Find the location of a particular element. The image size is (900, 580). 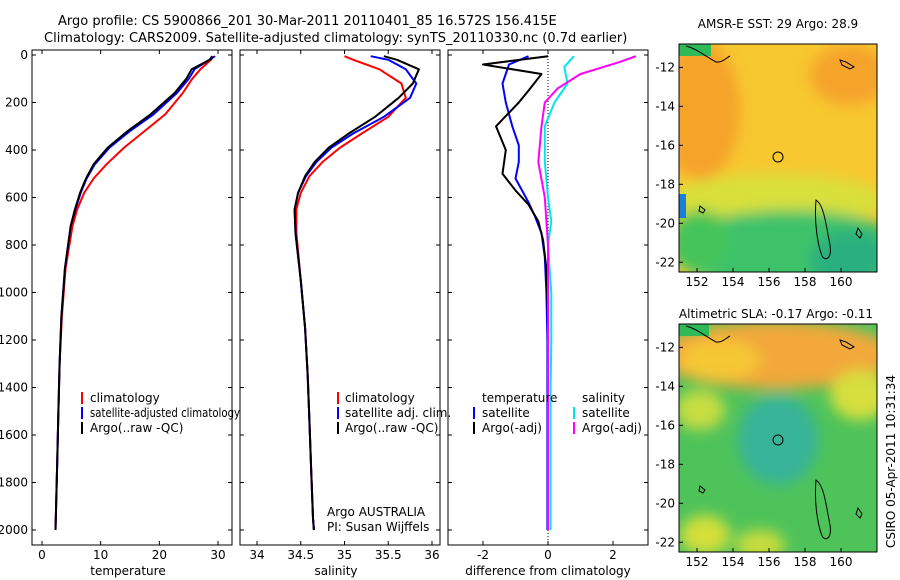

depth-tick-label: 0 is located at coordinates (24, 55).